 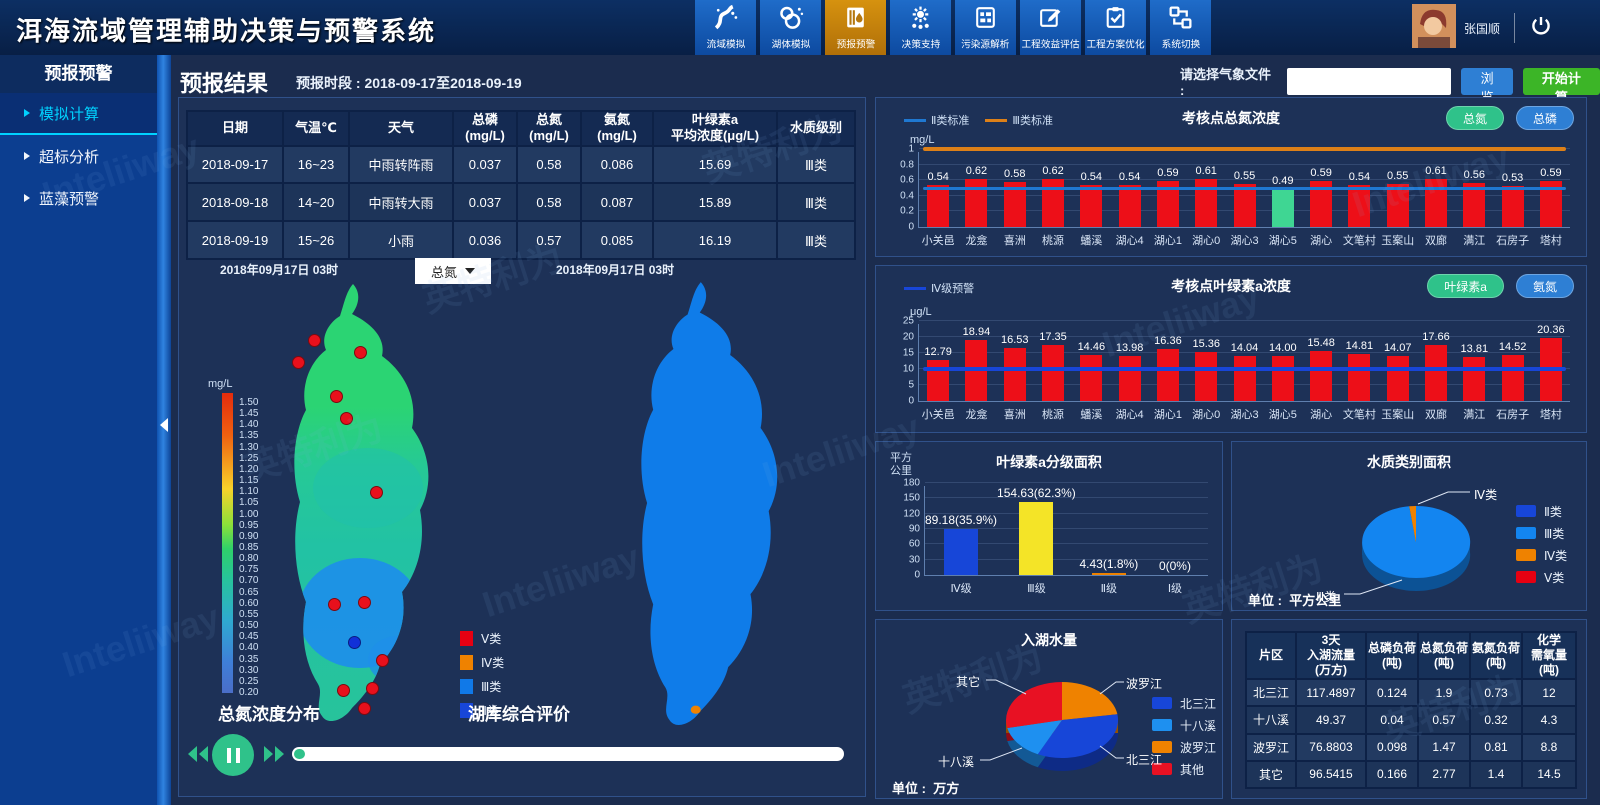 What do you see at coordinates (354, 642) in the screenshot?
I see `monitoring-point-selected` at bounding box center [354, 642].